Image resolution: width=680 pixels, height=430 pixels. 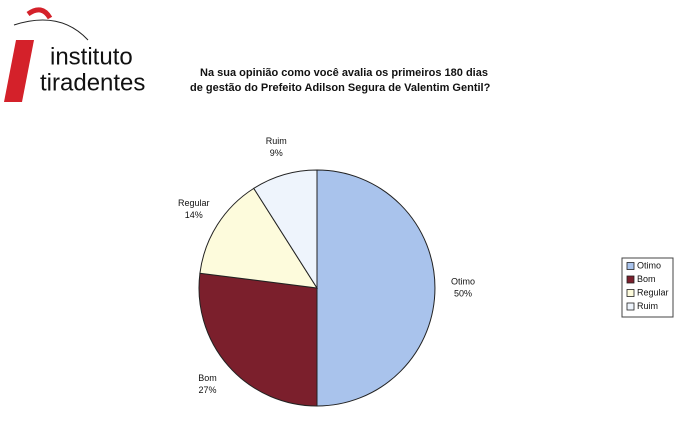 I want to click on slice-category: Regular, so click(x=194, y=203).